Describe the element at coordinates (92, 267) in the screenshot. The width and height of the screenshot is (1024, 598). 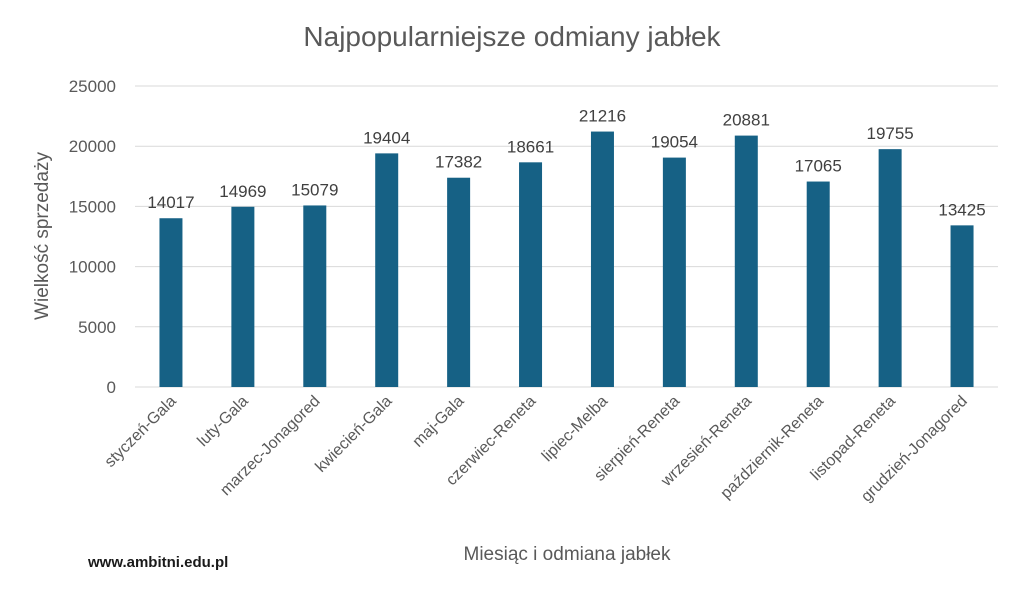
I see `y-tick-label: 10000` at that location.